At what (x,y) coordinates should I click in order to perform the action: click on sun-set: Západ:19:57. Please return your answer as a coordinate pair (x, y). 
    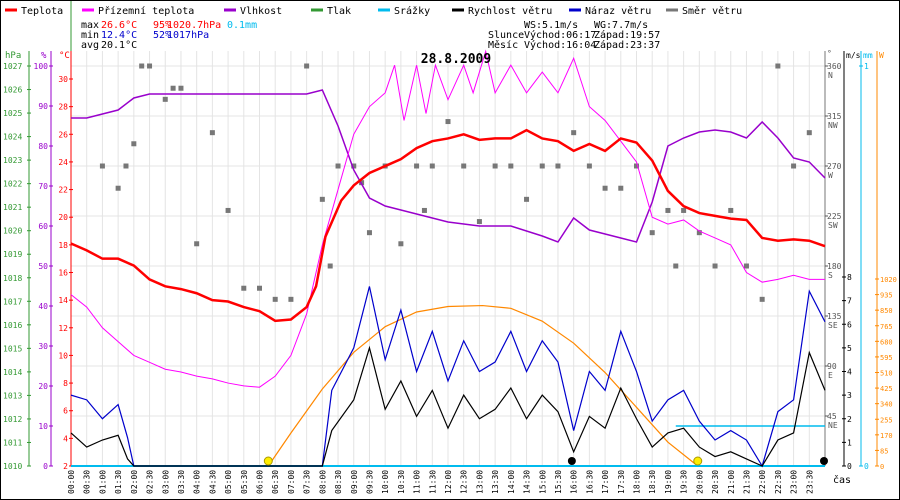
    Looking at the image, I should click on (627, 35).